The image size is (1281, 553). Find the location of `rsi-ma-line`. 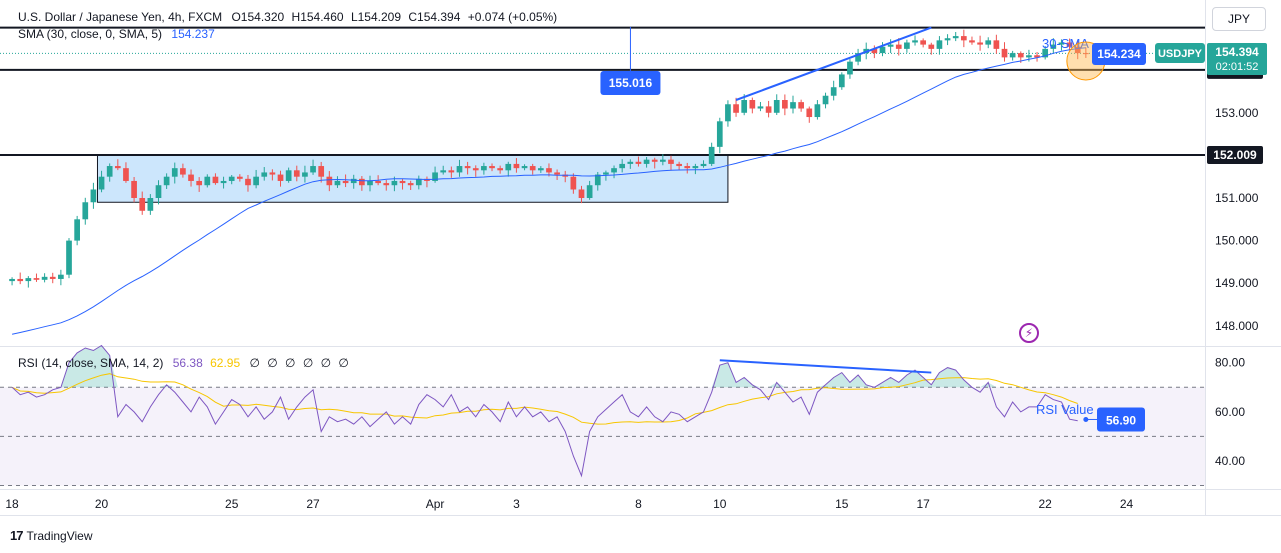

rsi-ma-line is located at coordinates (544, 399).